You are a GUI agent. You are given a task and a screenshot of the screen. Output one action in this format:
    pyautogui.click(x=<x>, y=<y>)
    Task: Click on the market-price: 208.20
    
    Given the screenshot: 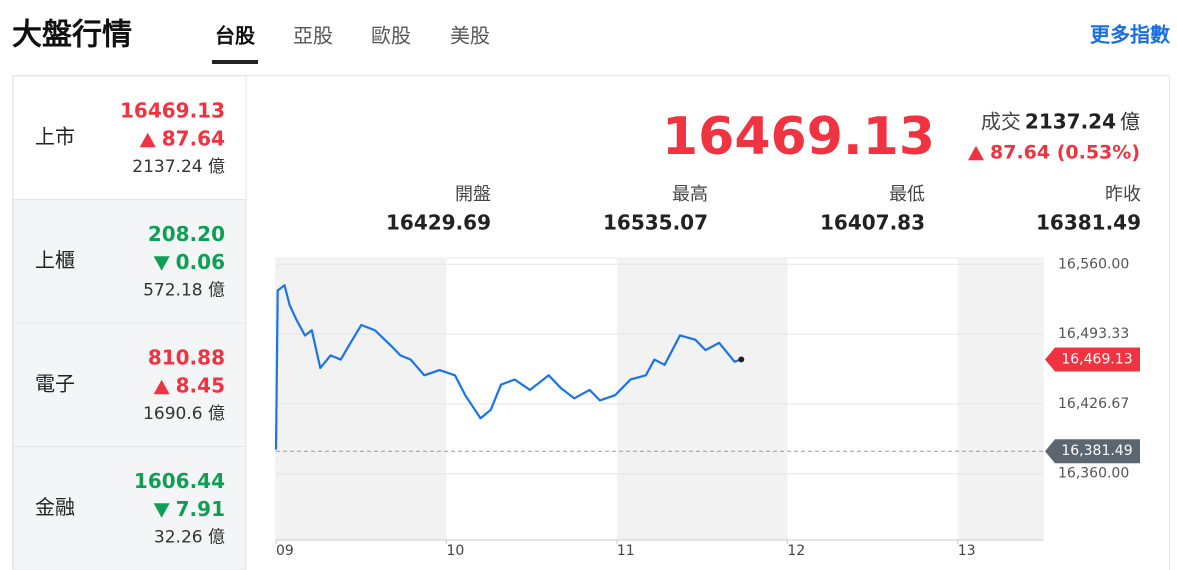 What is the action you would take?
    pyautogui.click(x=186, y=234)
    